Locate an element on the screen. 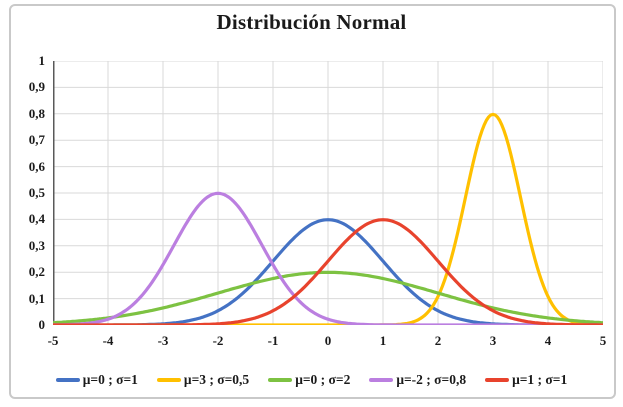 The image size is (623, 407). x-tick-label: -2 is located at coordinates (218, 340).